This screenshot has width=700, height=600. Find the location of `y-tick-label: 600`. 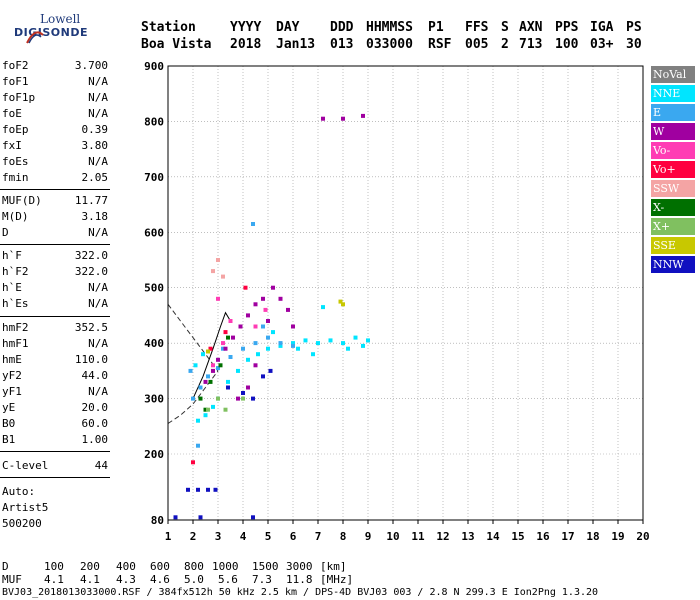

y-tick-label: 600 is located at coordinates (154, 232).